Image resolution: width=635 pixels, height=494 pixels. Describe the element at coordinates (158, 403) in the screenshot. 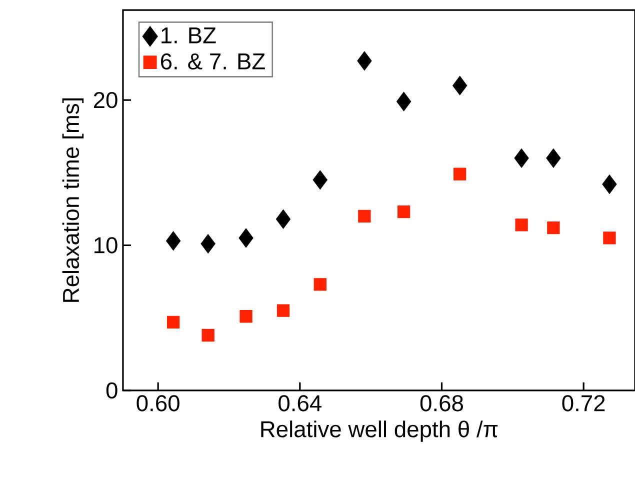

I see `x-tick-label: 0.60` at that location.